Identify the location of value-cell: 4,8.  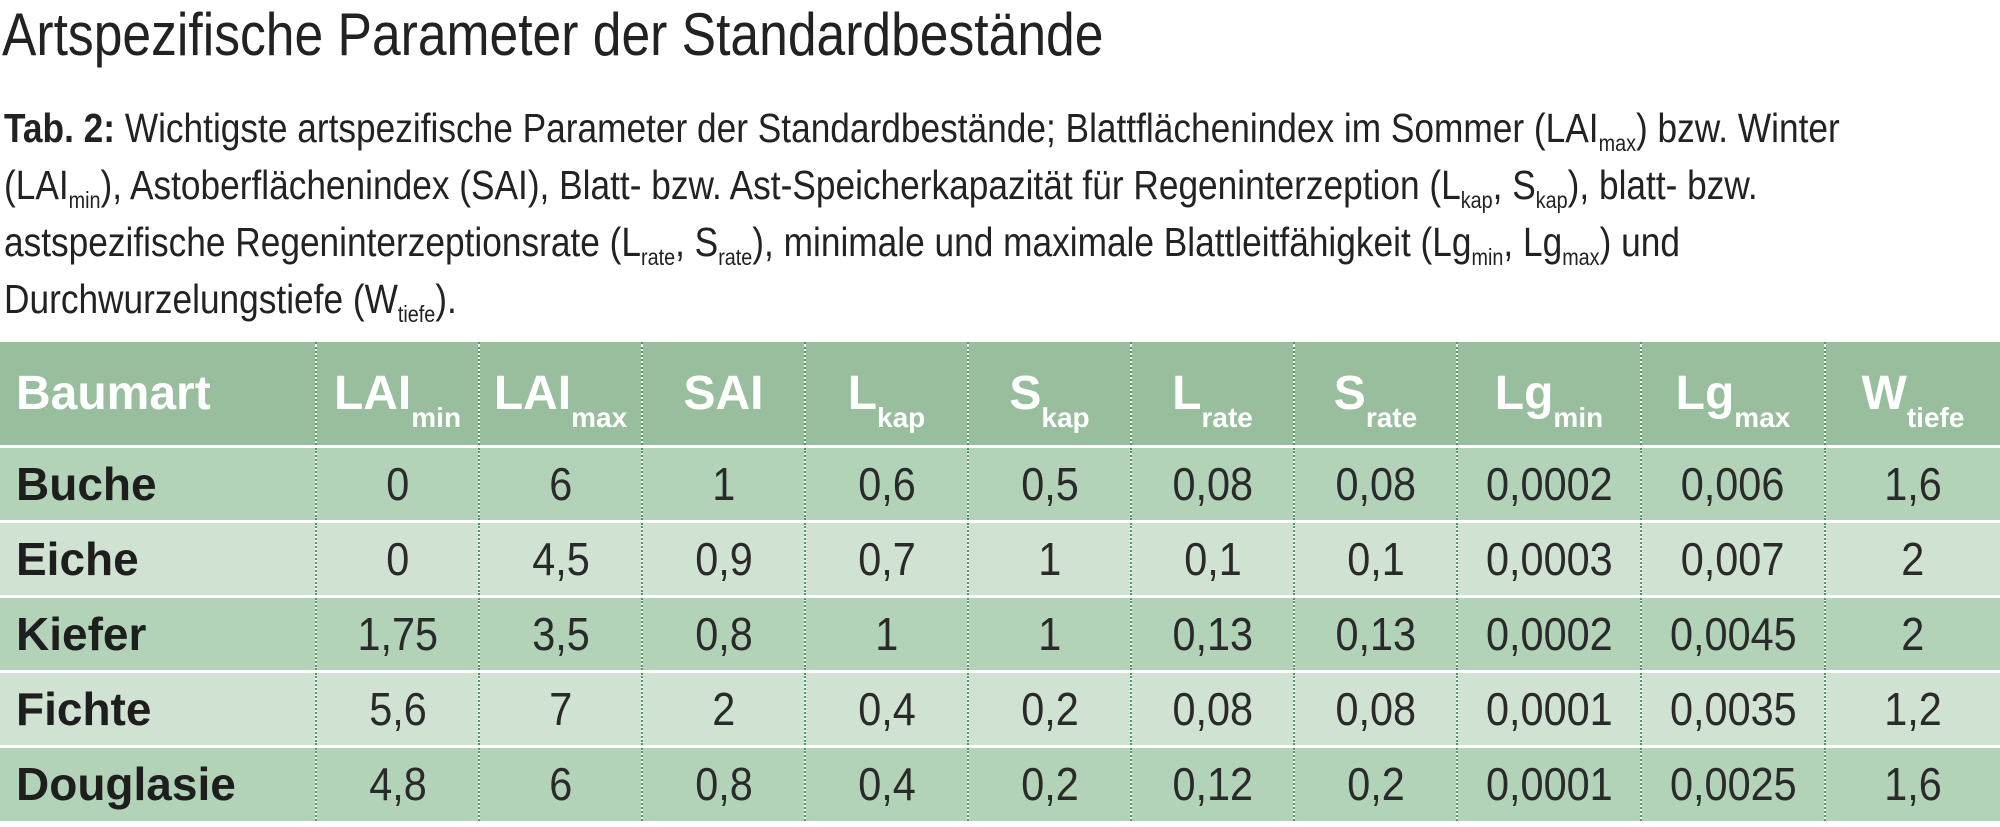
(397, 782).